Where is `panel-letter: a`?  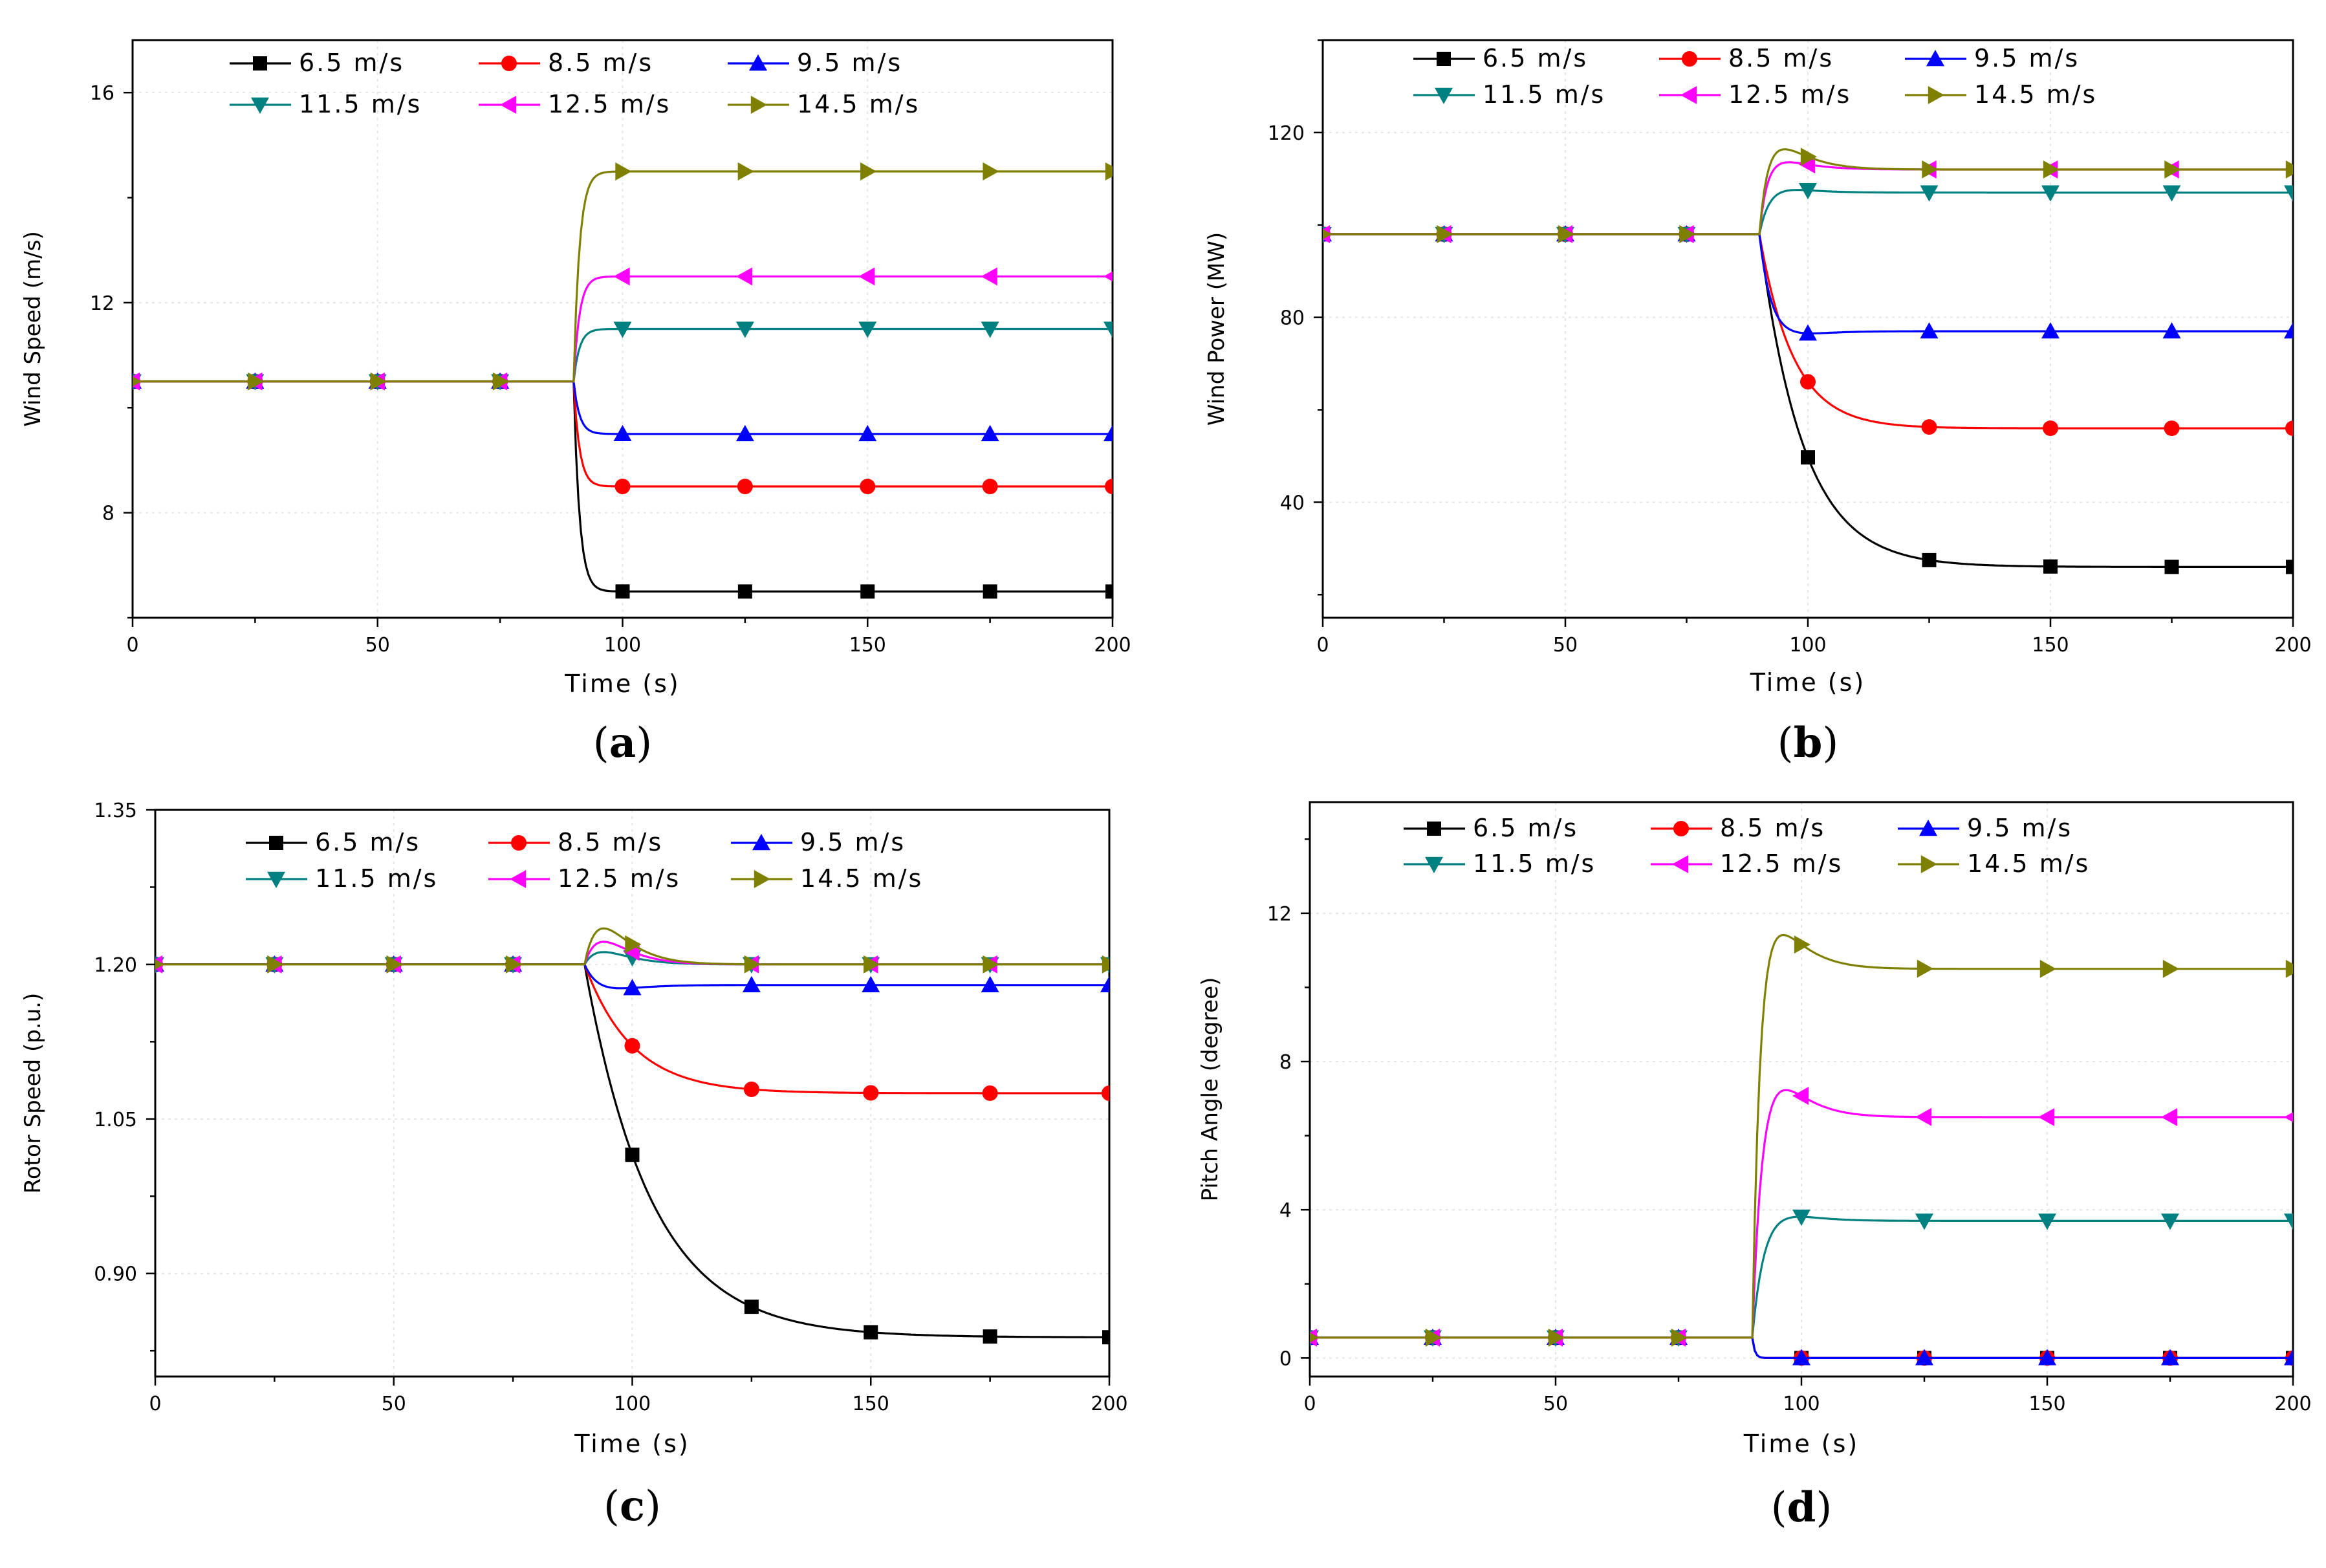
panel-letter: a is located at coordinates (622, 743).